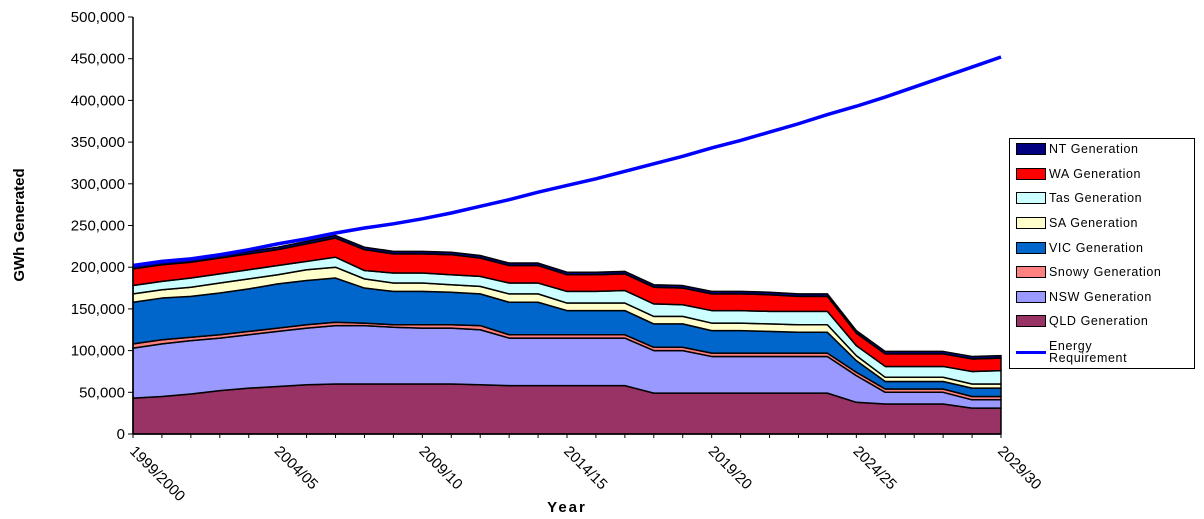 This screenshot has height=519, width=1204. Describe the element at coordinates (585, 468) in the screenshot. I see `x-tick-label: 2014/15` at that location.